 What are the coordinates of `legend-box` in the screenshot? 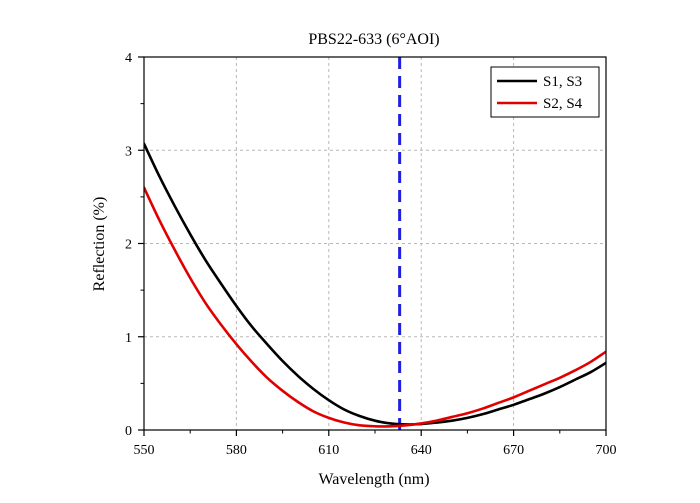 It's located at (545, 92).